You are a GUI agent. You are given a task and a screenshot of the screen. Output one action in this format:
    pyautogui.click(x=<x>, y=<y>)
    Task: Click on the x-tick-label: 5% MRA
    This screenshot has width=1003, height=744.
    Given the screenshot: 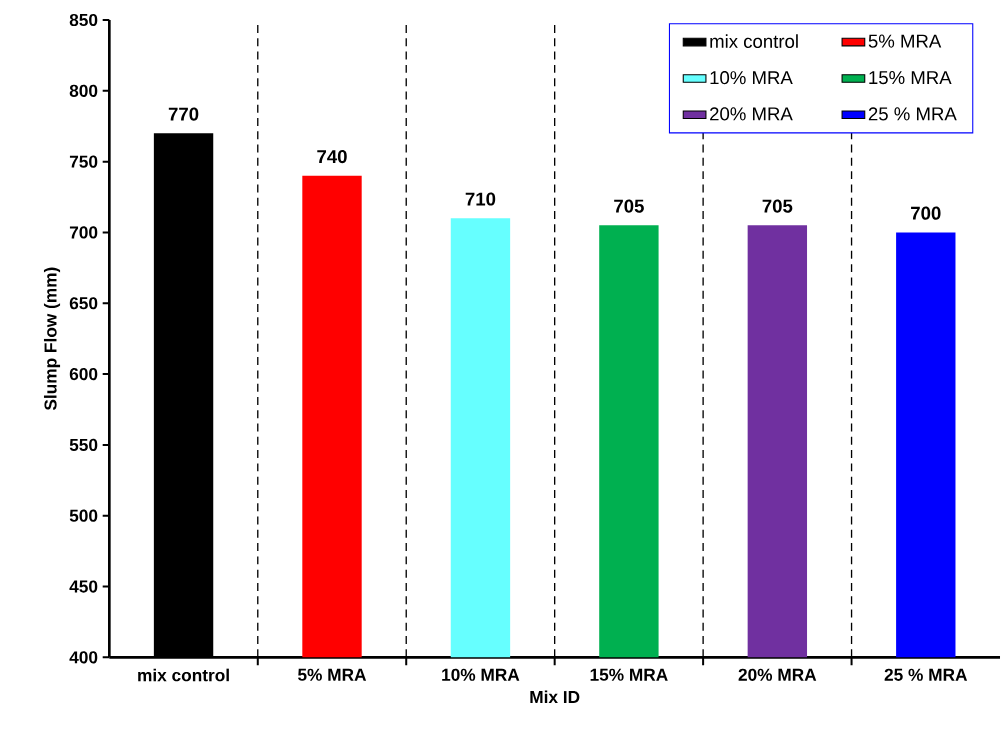 What is the action you would take?
    pyautogui.click(x=332, y=674)
    